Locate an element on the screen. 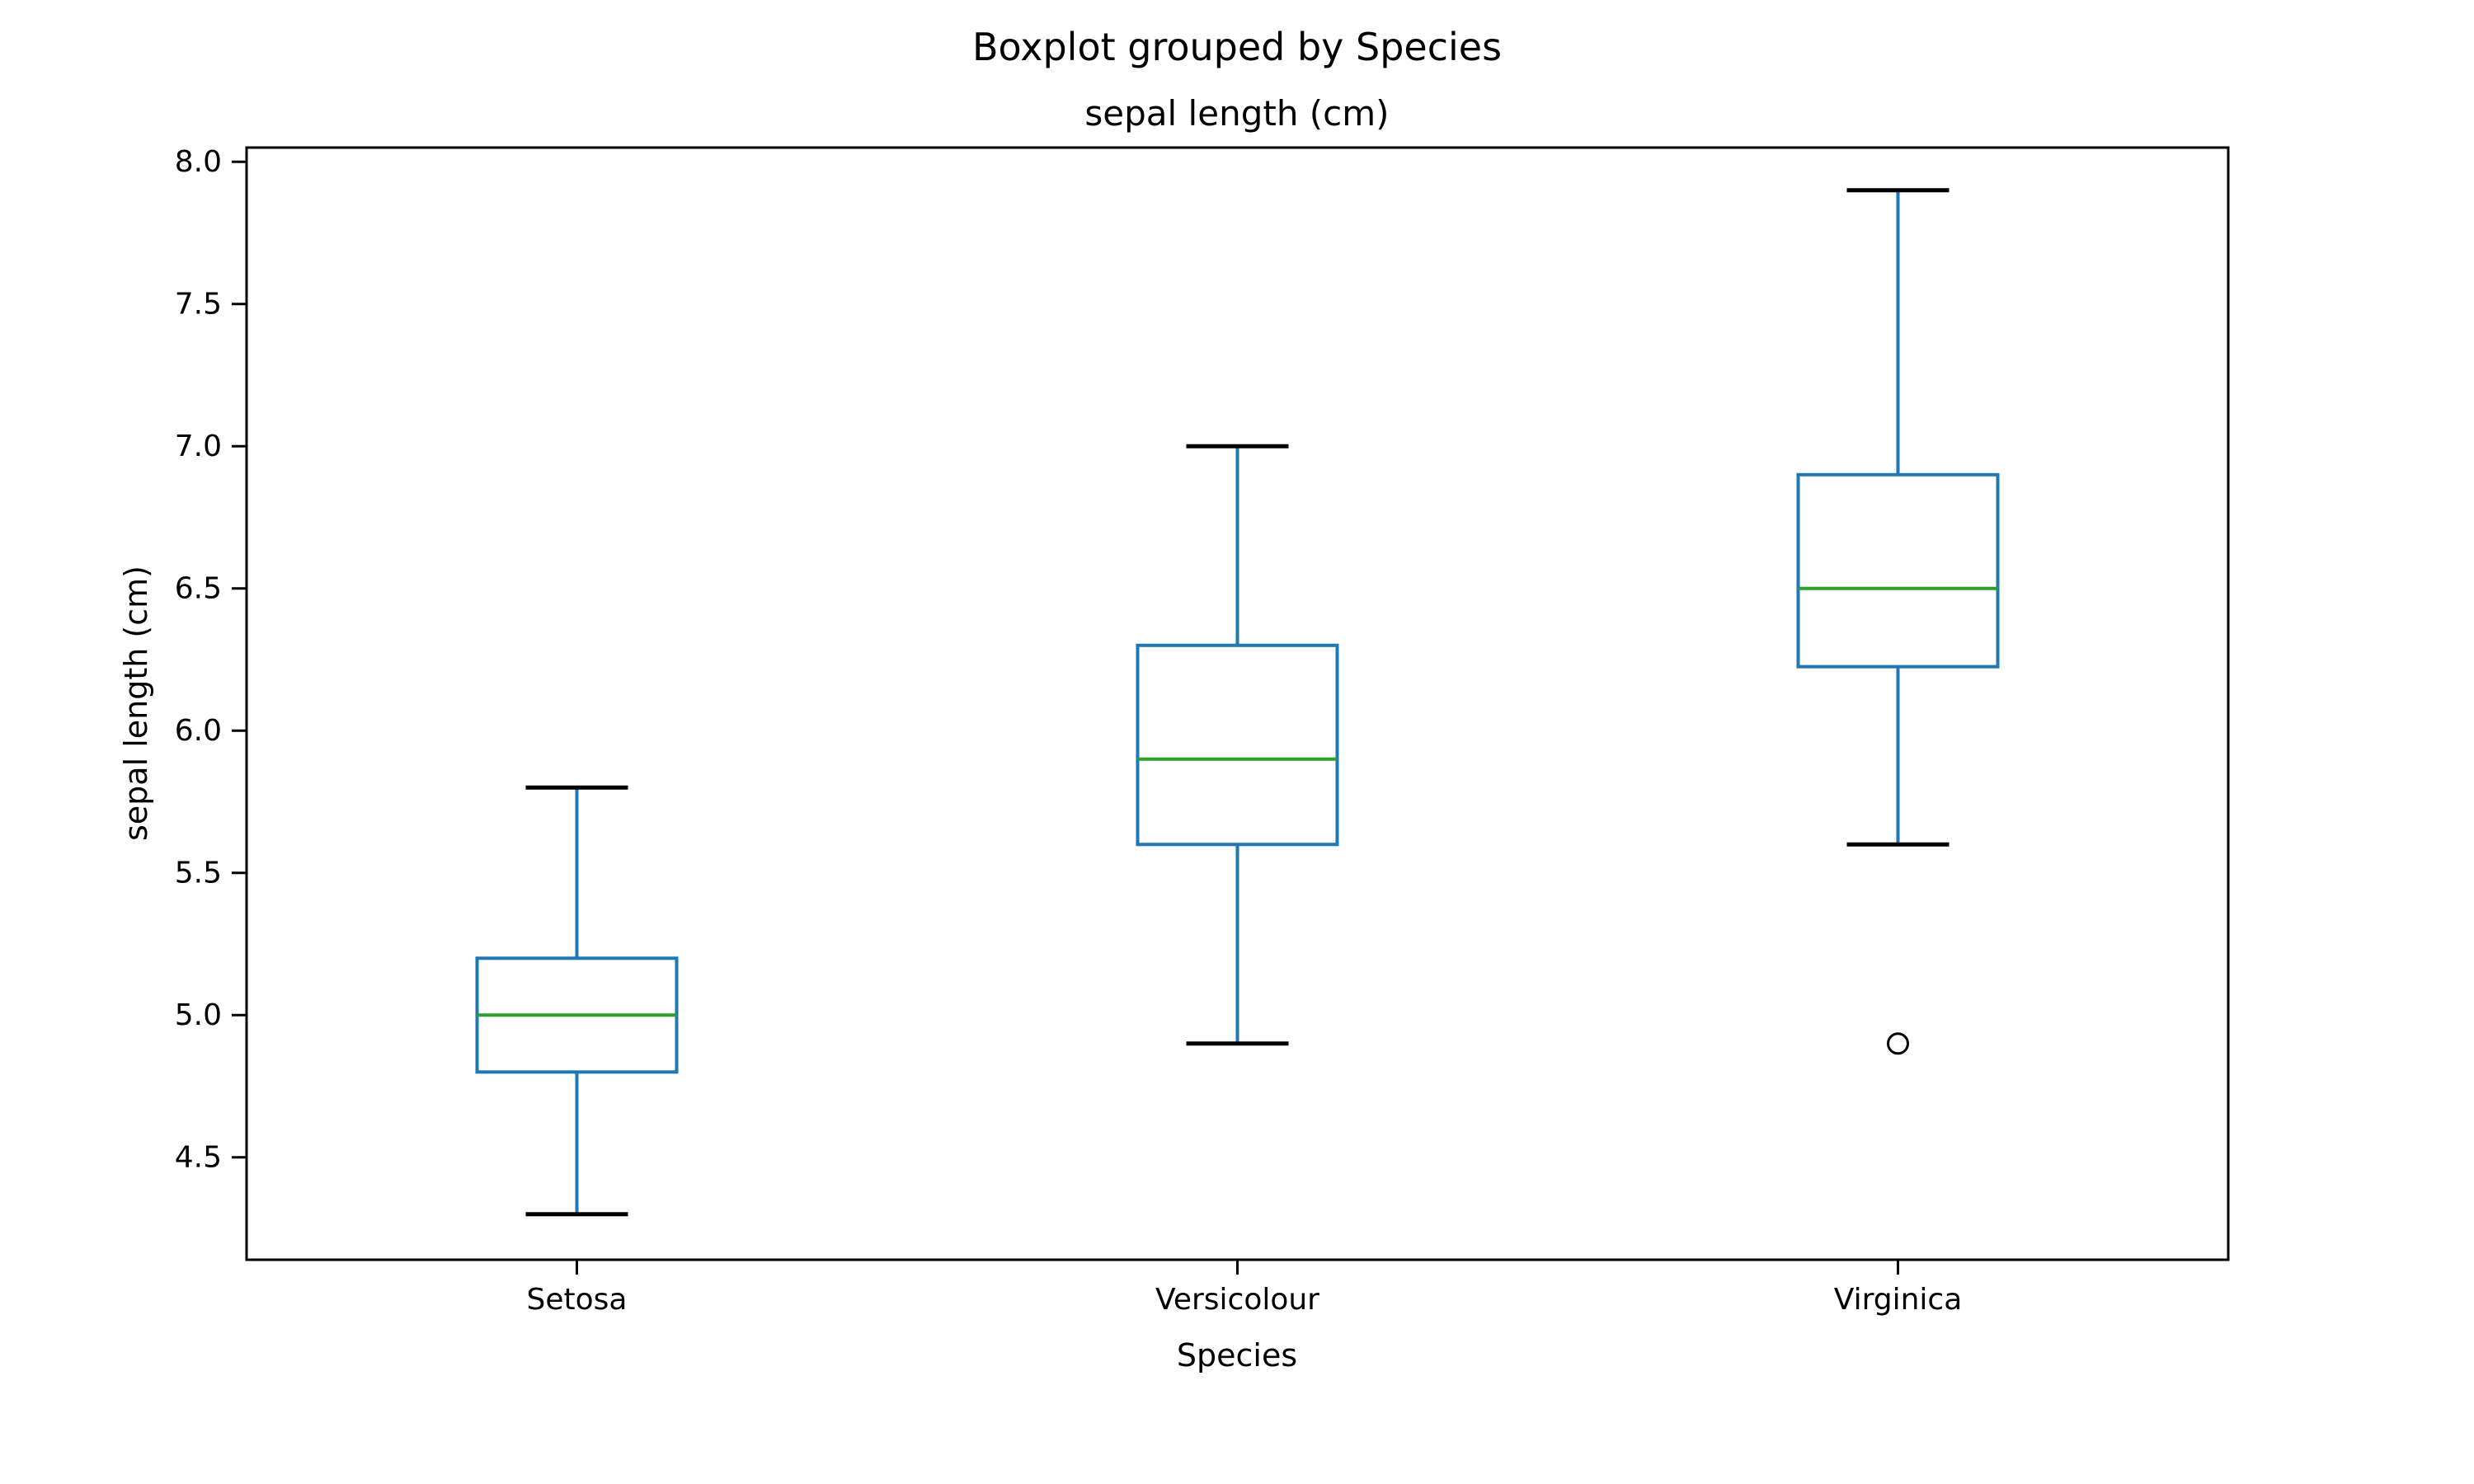 The width and height of the screenshot is (2474, 1484). y-tick-label: 8.0 is located at coordinates (198, 162).